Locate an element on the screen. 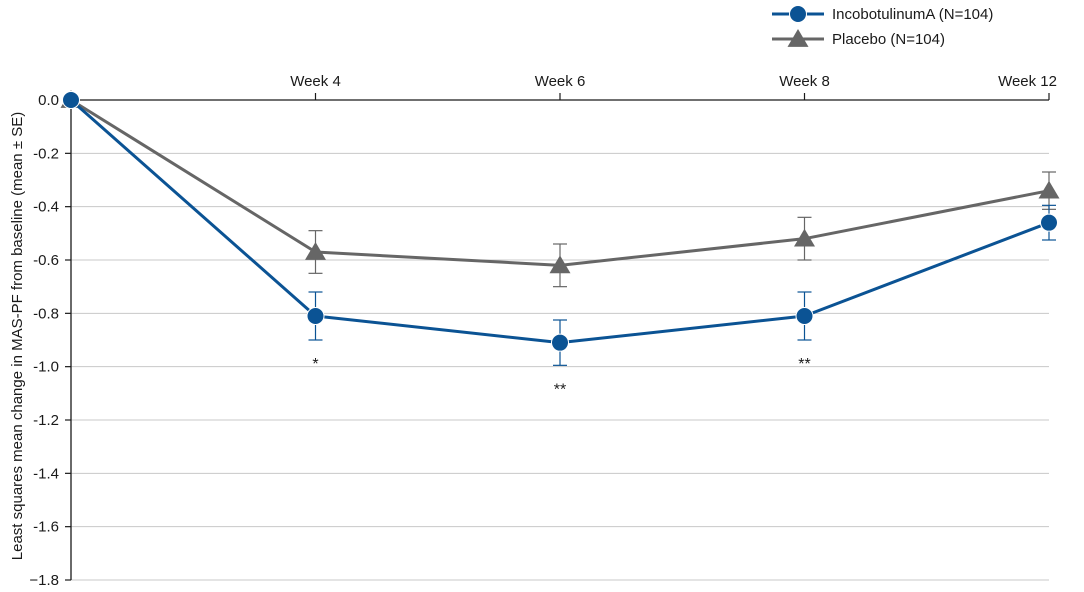 The image size is (1084, 592). legend: IncobotulinumA (N=104) Placebo (N=104) is located at coordinates (882, 26).